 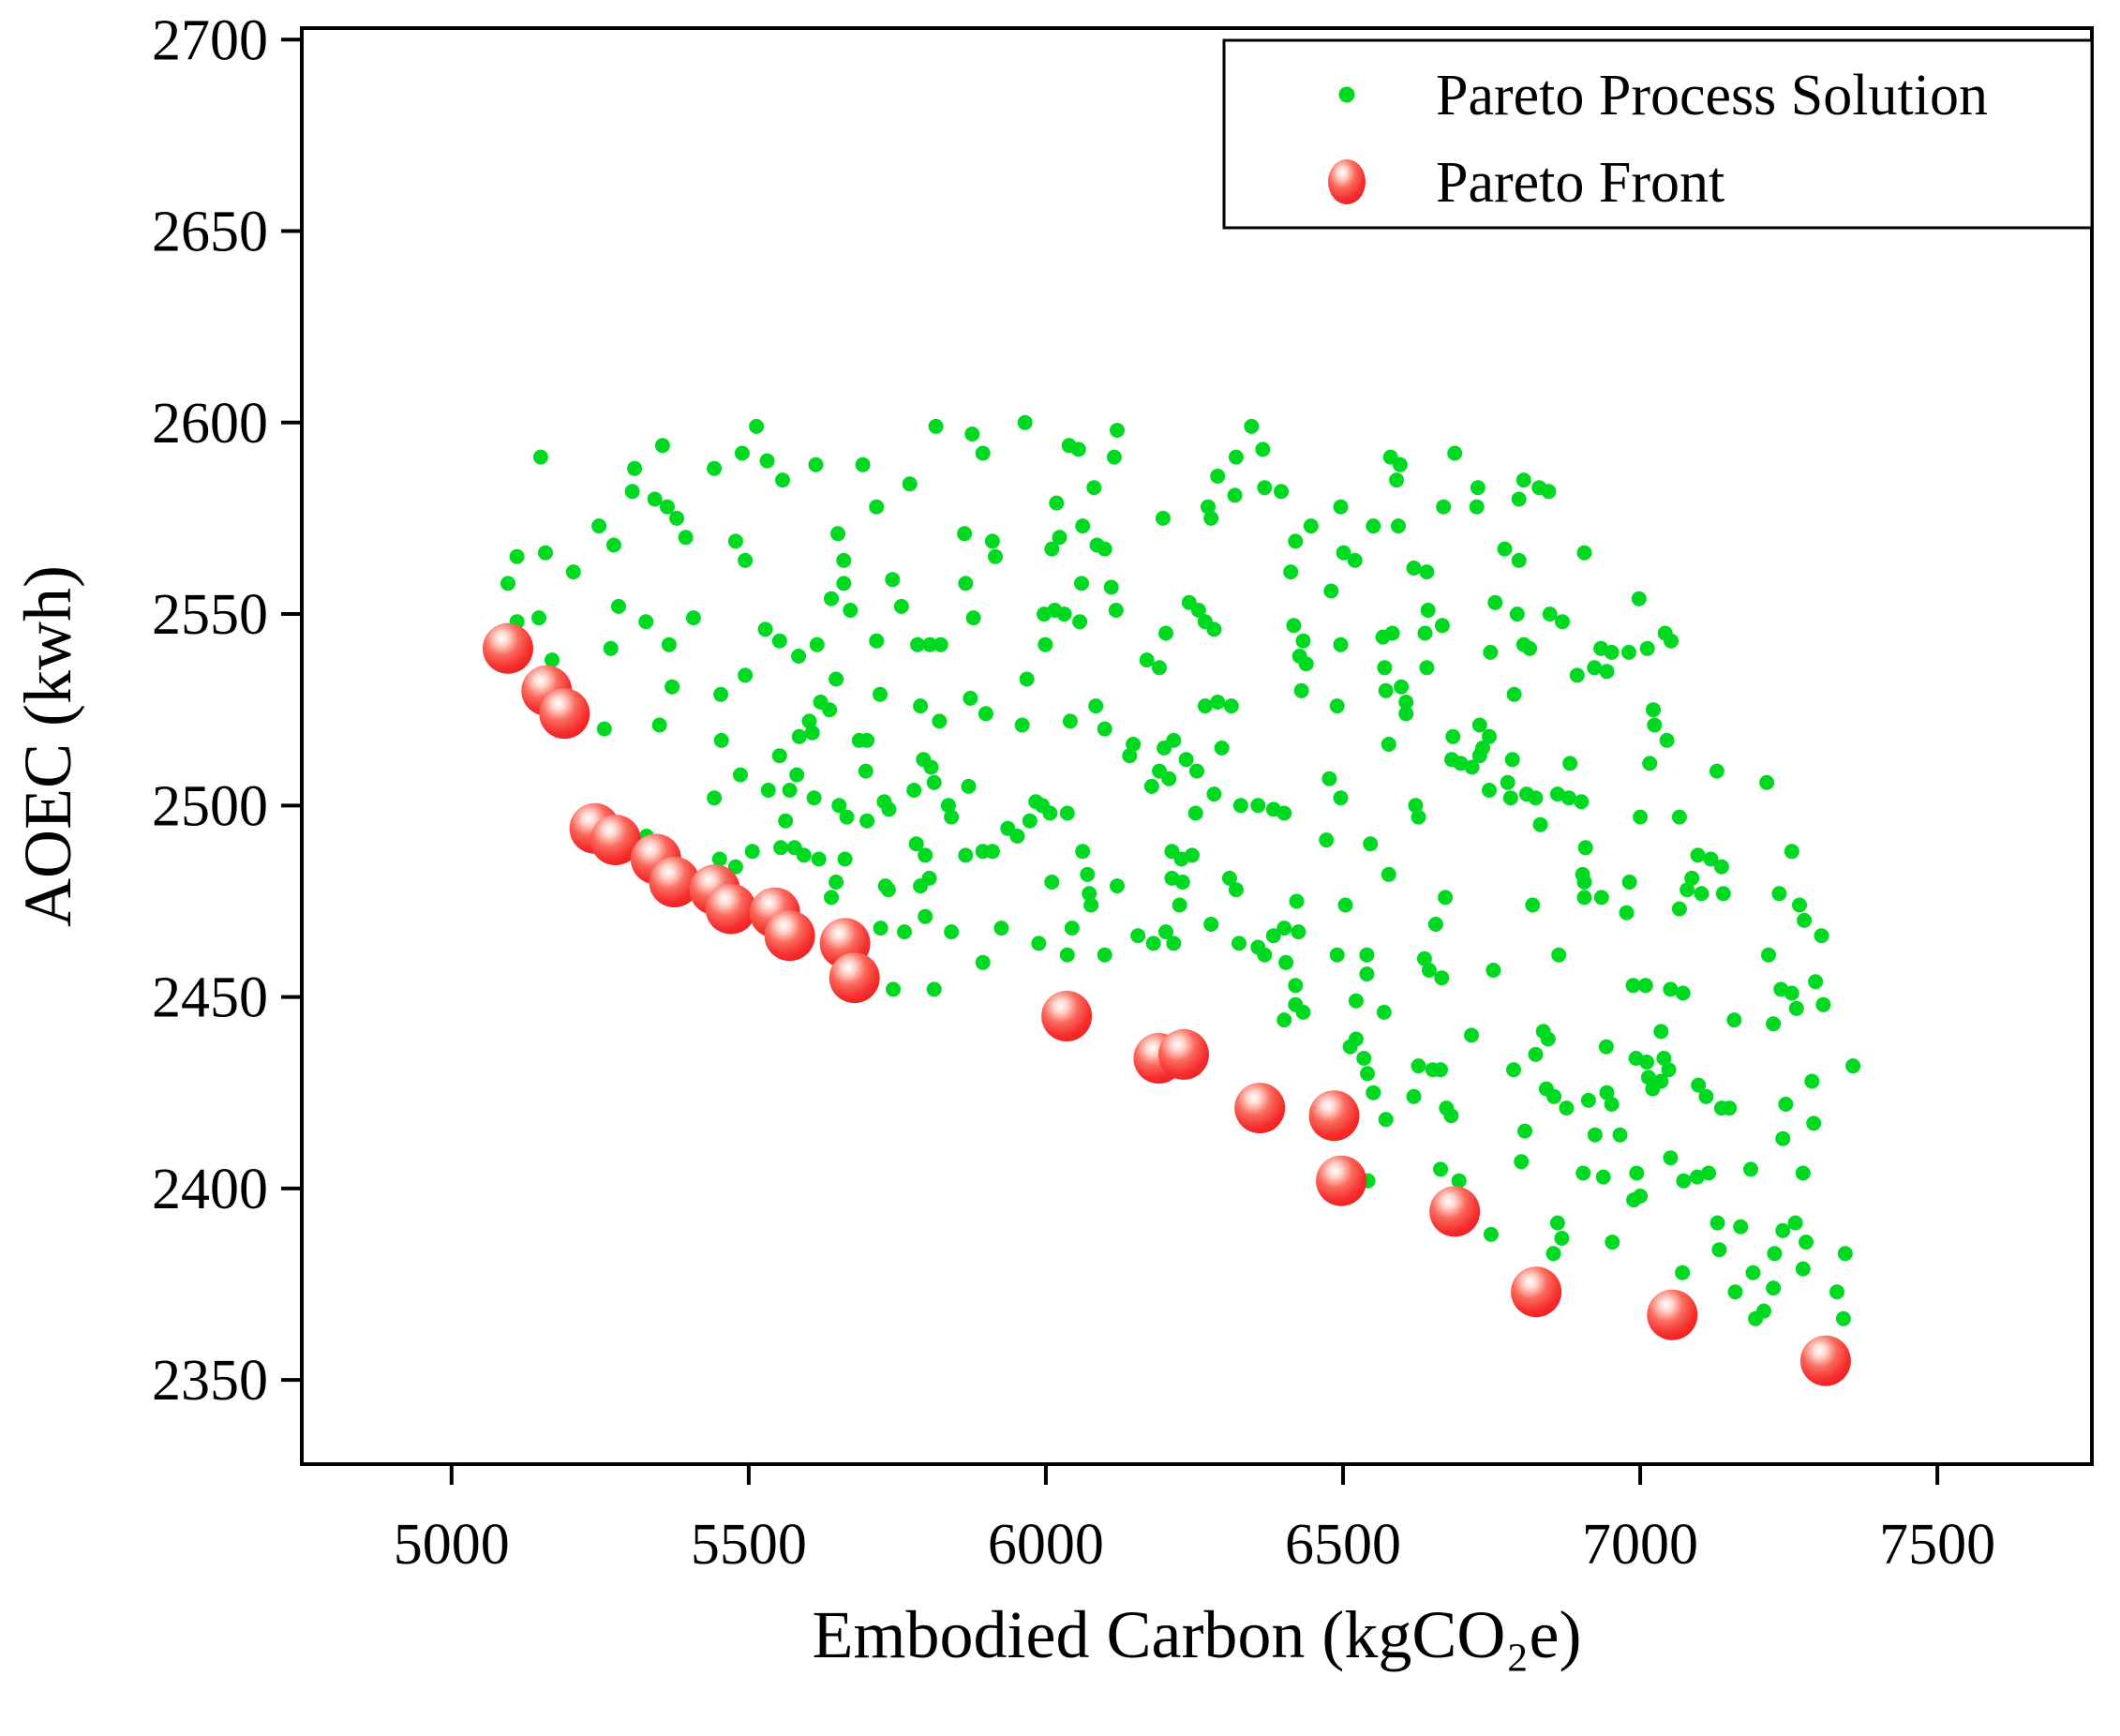 What do you see at coordinates (1343, 1545) in the screenshot?
I see `x-tick-label: 6500` at bounding box center [1343, 1545].